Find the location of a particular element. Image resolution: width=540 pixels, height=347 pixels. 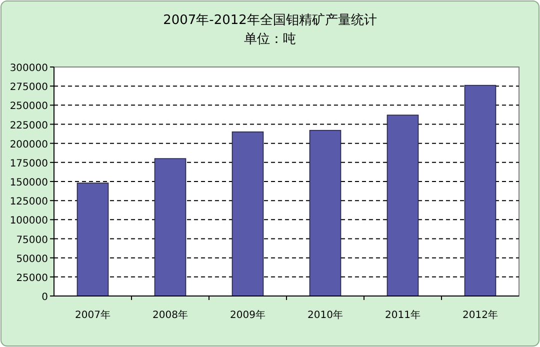

x-tick-label: 2009年 is located at coordinates (248, 315).